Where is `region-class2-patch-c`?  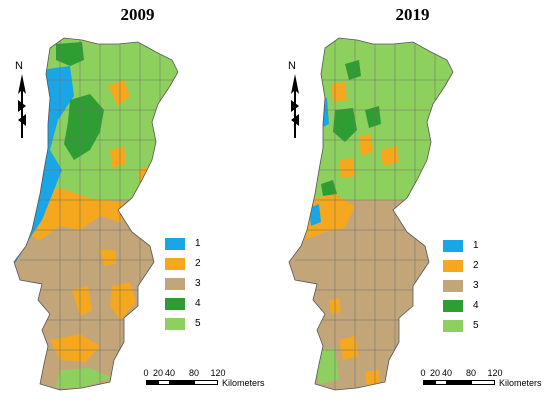
region-class2-patch-c is located at coordinates (390, 156).